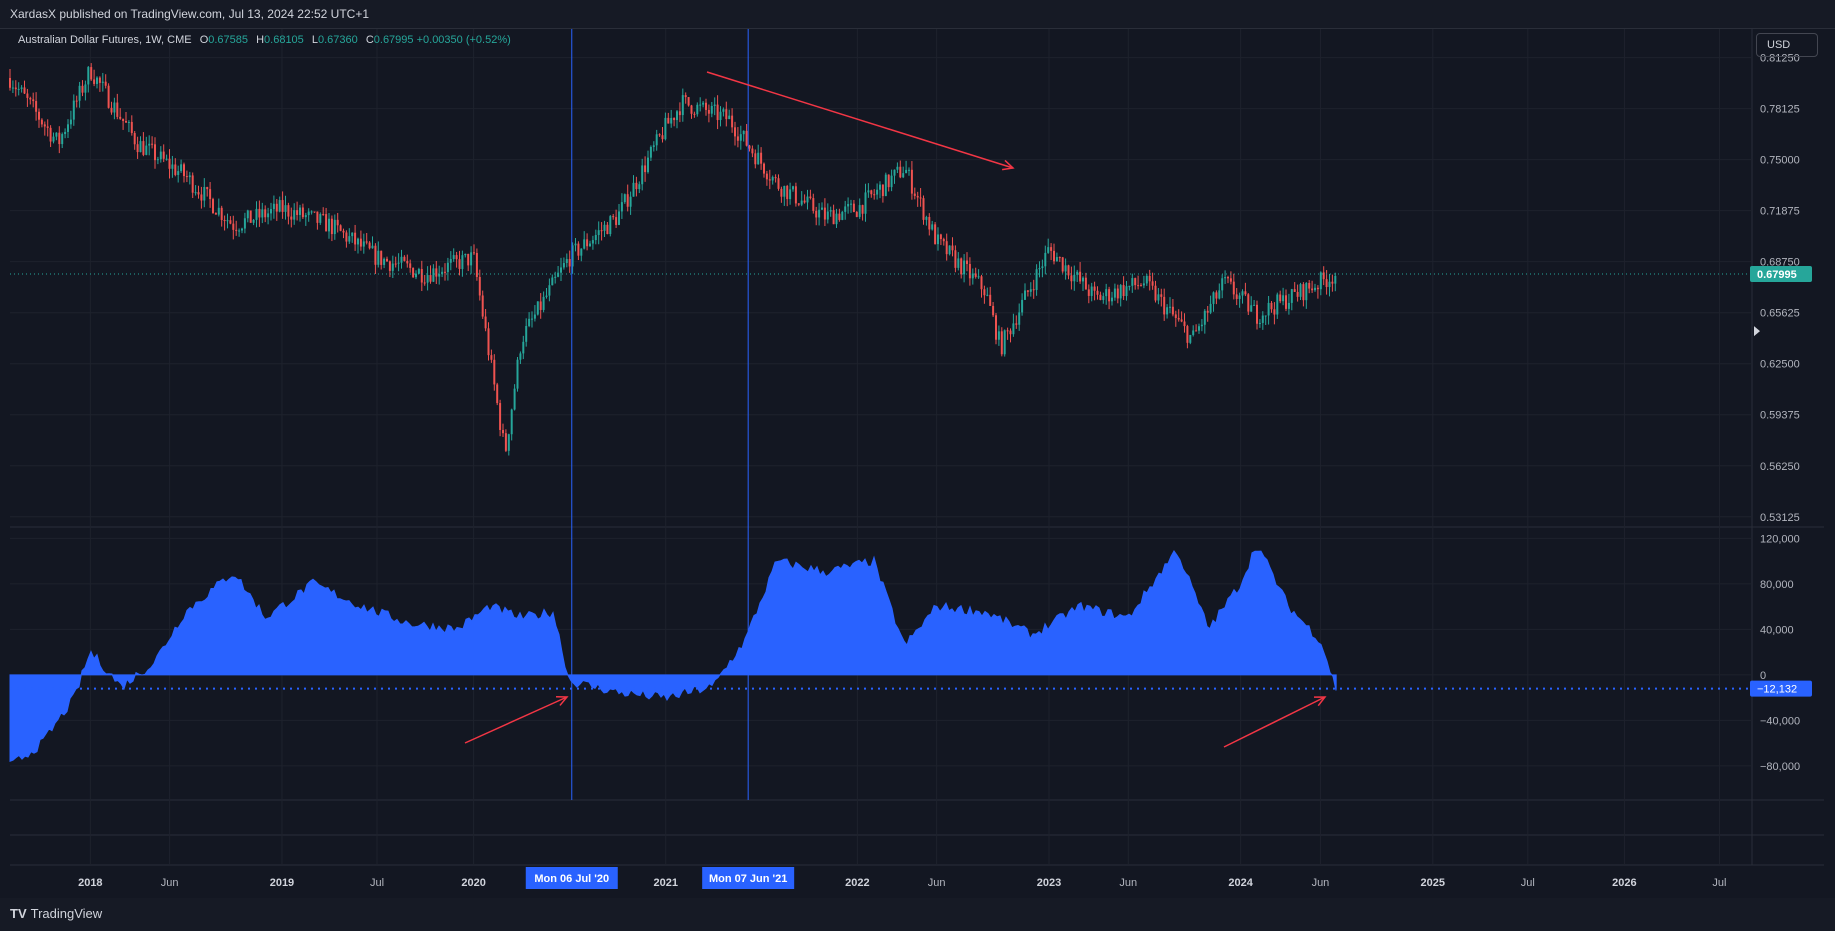  I want to click on open-label: O, so click(204, 40).